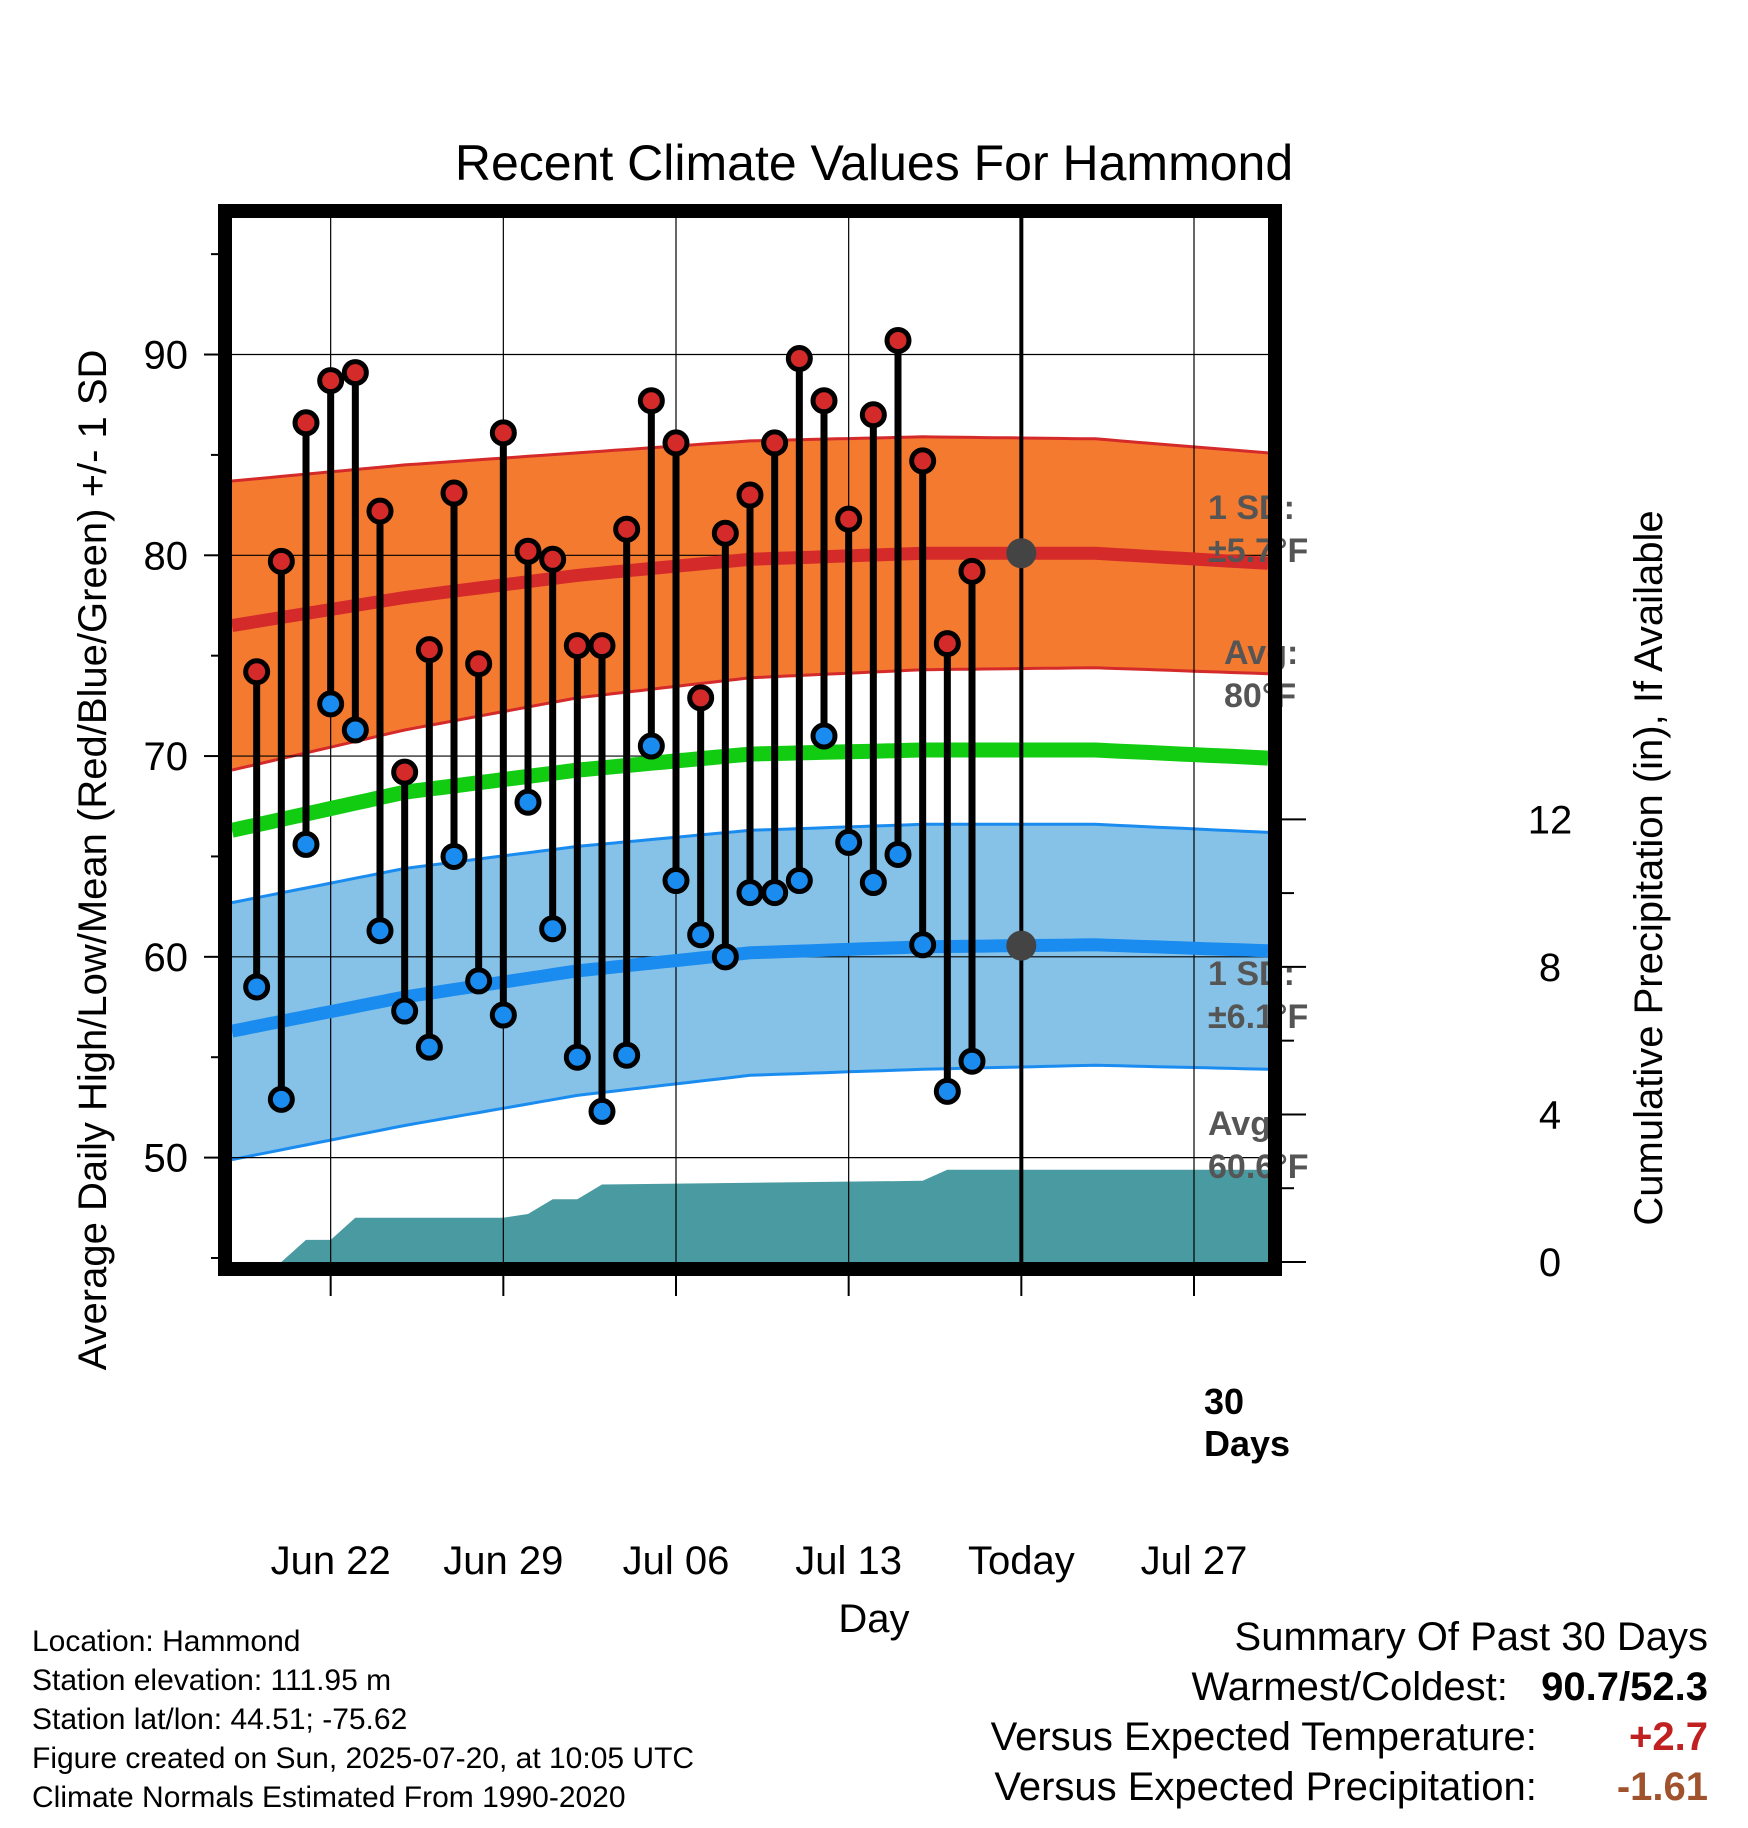 This screenshot has height=1828, width=1748. Describe the element at coordinates (166, 958) in the screenshot. I see `y-tick-label: 60` at that location.